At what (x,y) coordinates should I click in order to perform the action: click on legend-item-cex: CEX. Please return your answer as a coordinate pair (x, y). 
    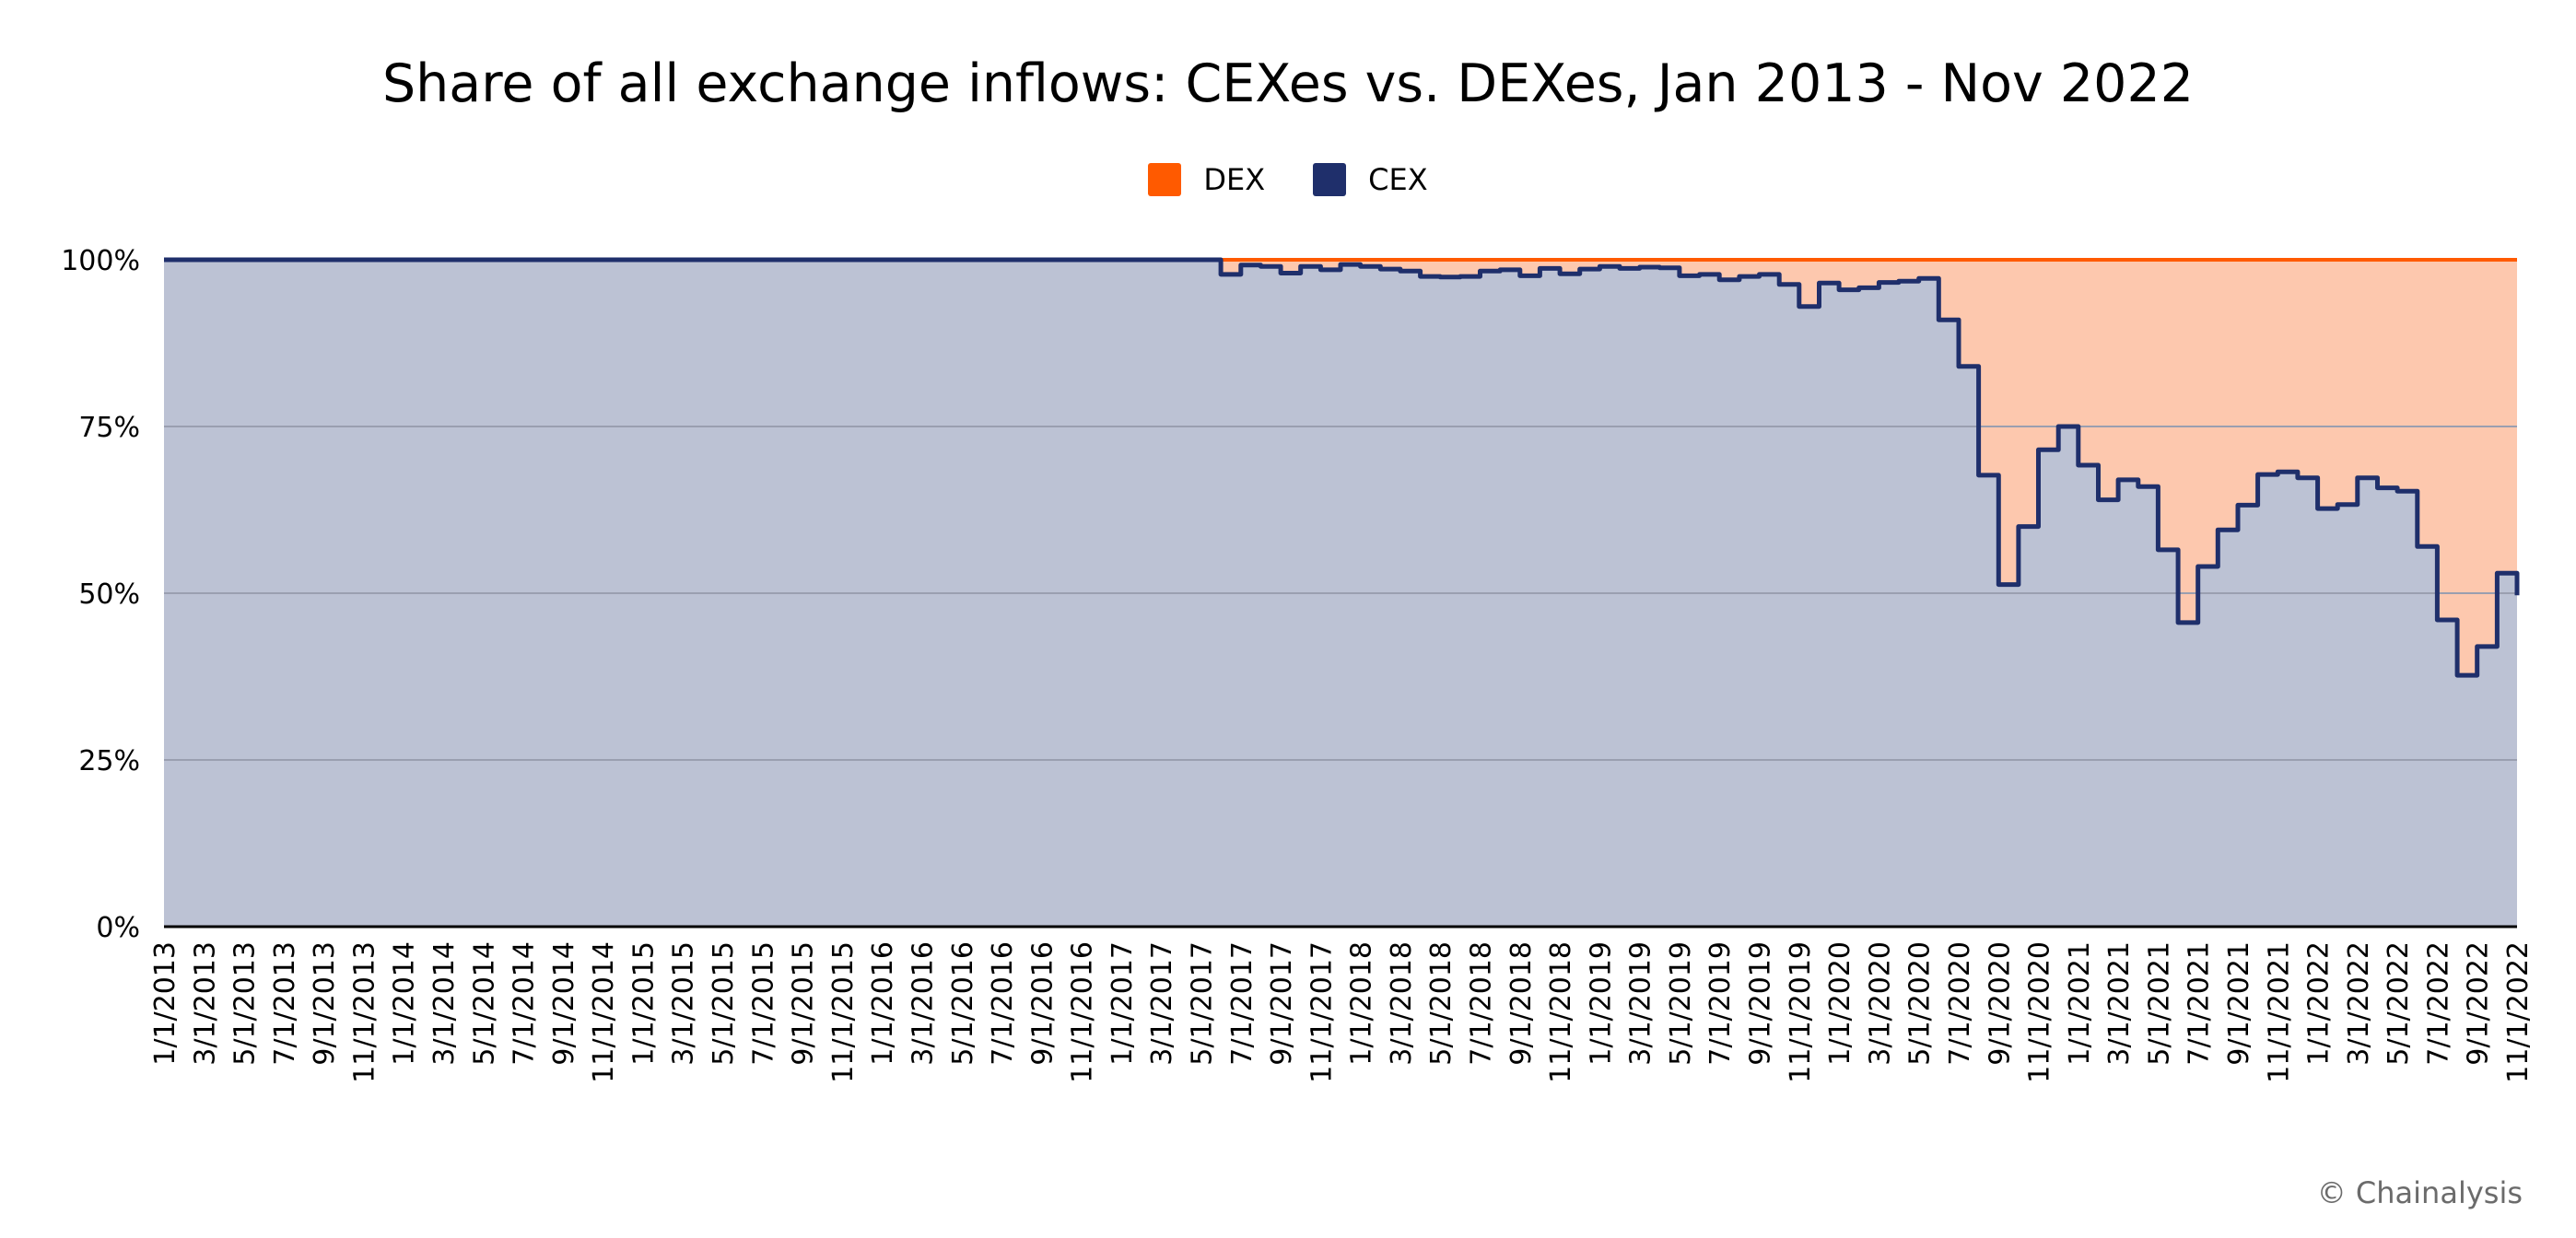
    Looking at the image, I should click on (1370, 179).